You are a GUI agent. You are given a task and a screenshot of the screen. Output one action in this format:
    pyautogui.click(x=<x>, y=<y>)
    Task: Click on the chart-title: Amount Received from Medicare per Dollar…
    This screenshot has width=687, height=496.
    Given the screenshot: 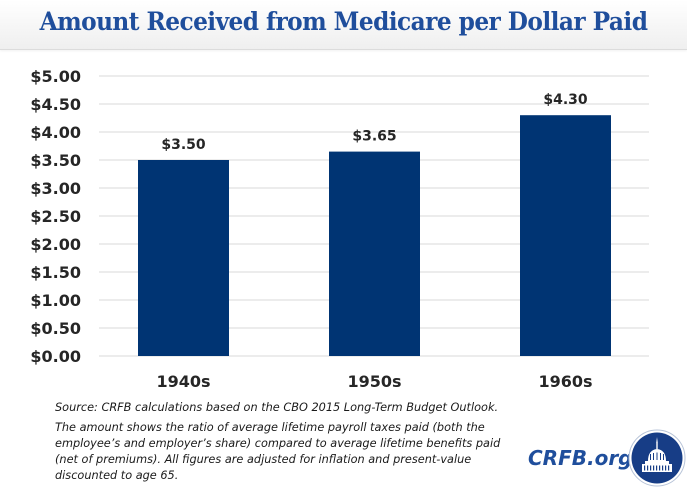 What is the action you would take?
    pyautogui.click(x=343, y=21)
    